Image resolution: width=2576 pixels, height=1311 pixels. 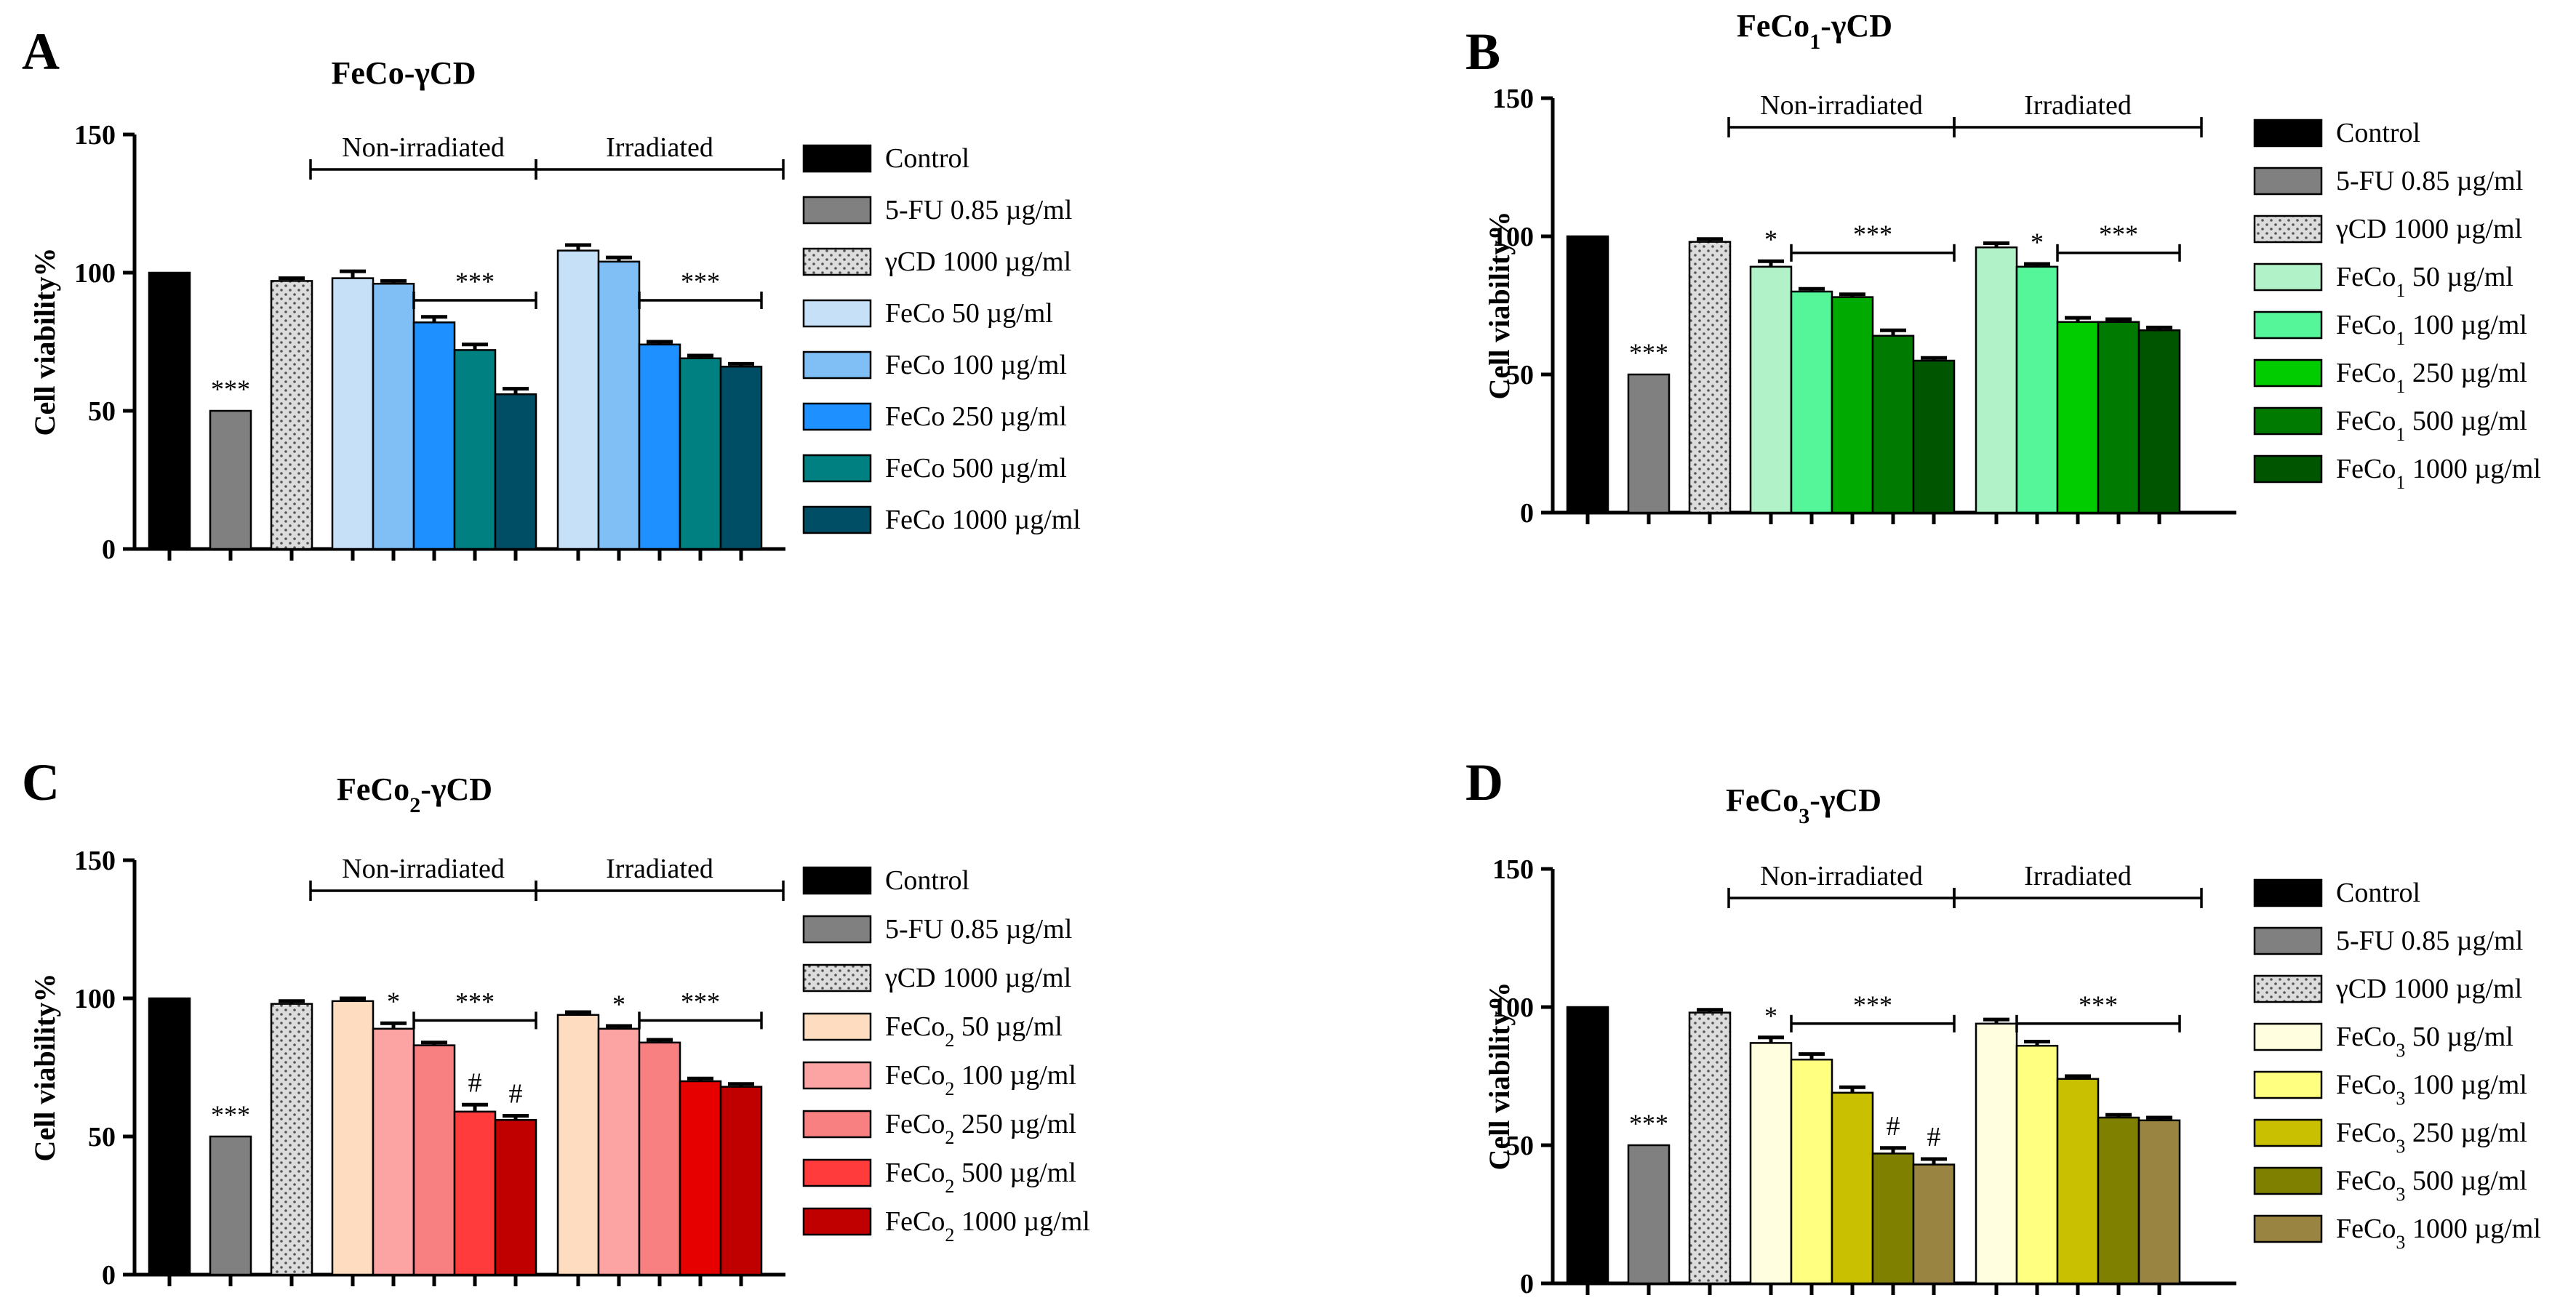 I want to click on legend-label: γCD 1000 µg/ml, so click(x=977, y=261).